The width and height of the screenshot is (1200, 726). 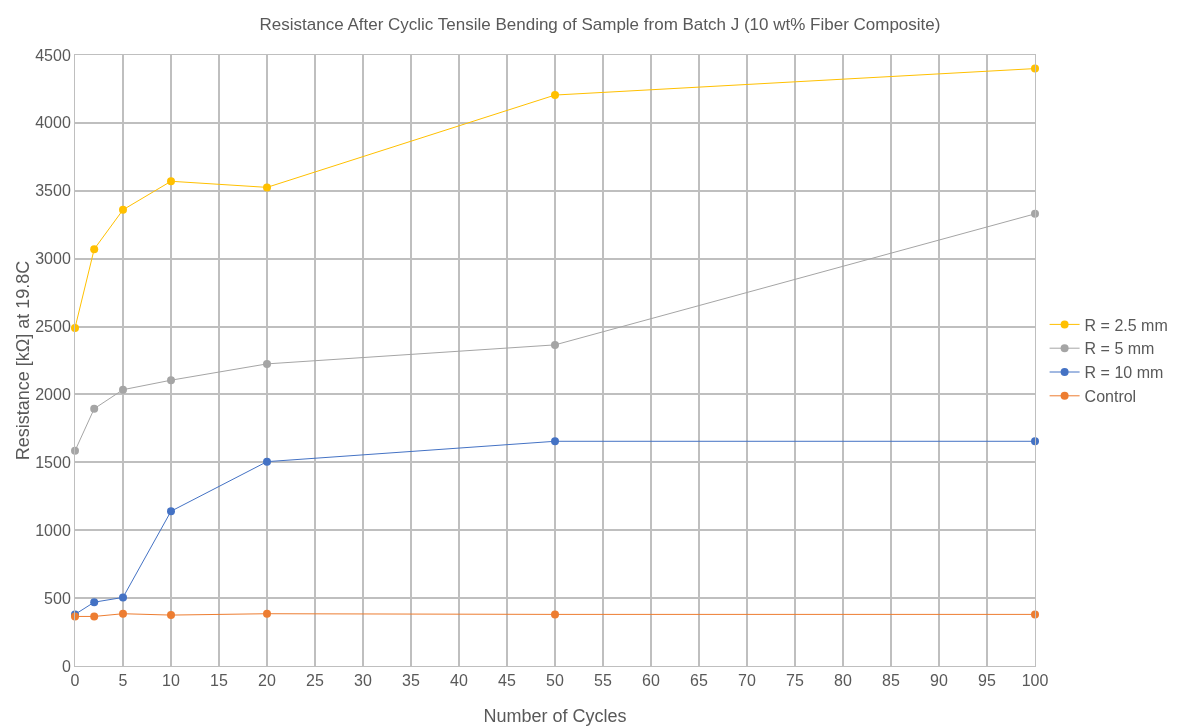 I want to click on x-tick-label: 15, so click(x=219, y=681).